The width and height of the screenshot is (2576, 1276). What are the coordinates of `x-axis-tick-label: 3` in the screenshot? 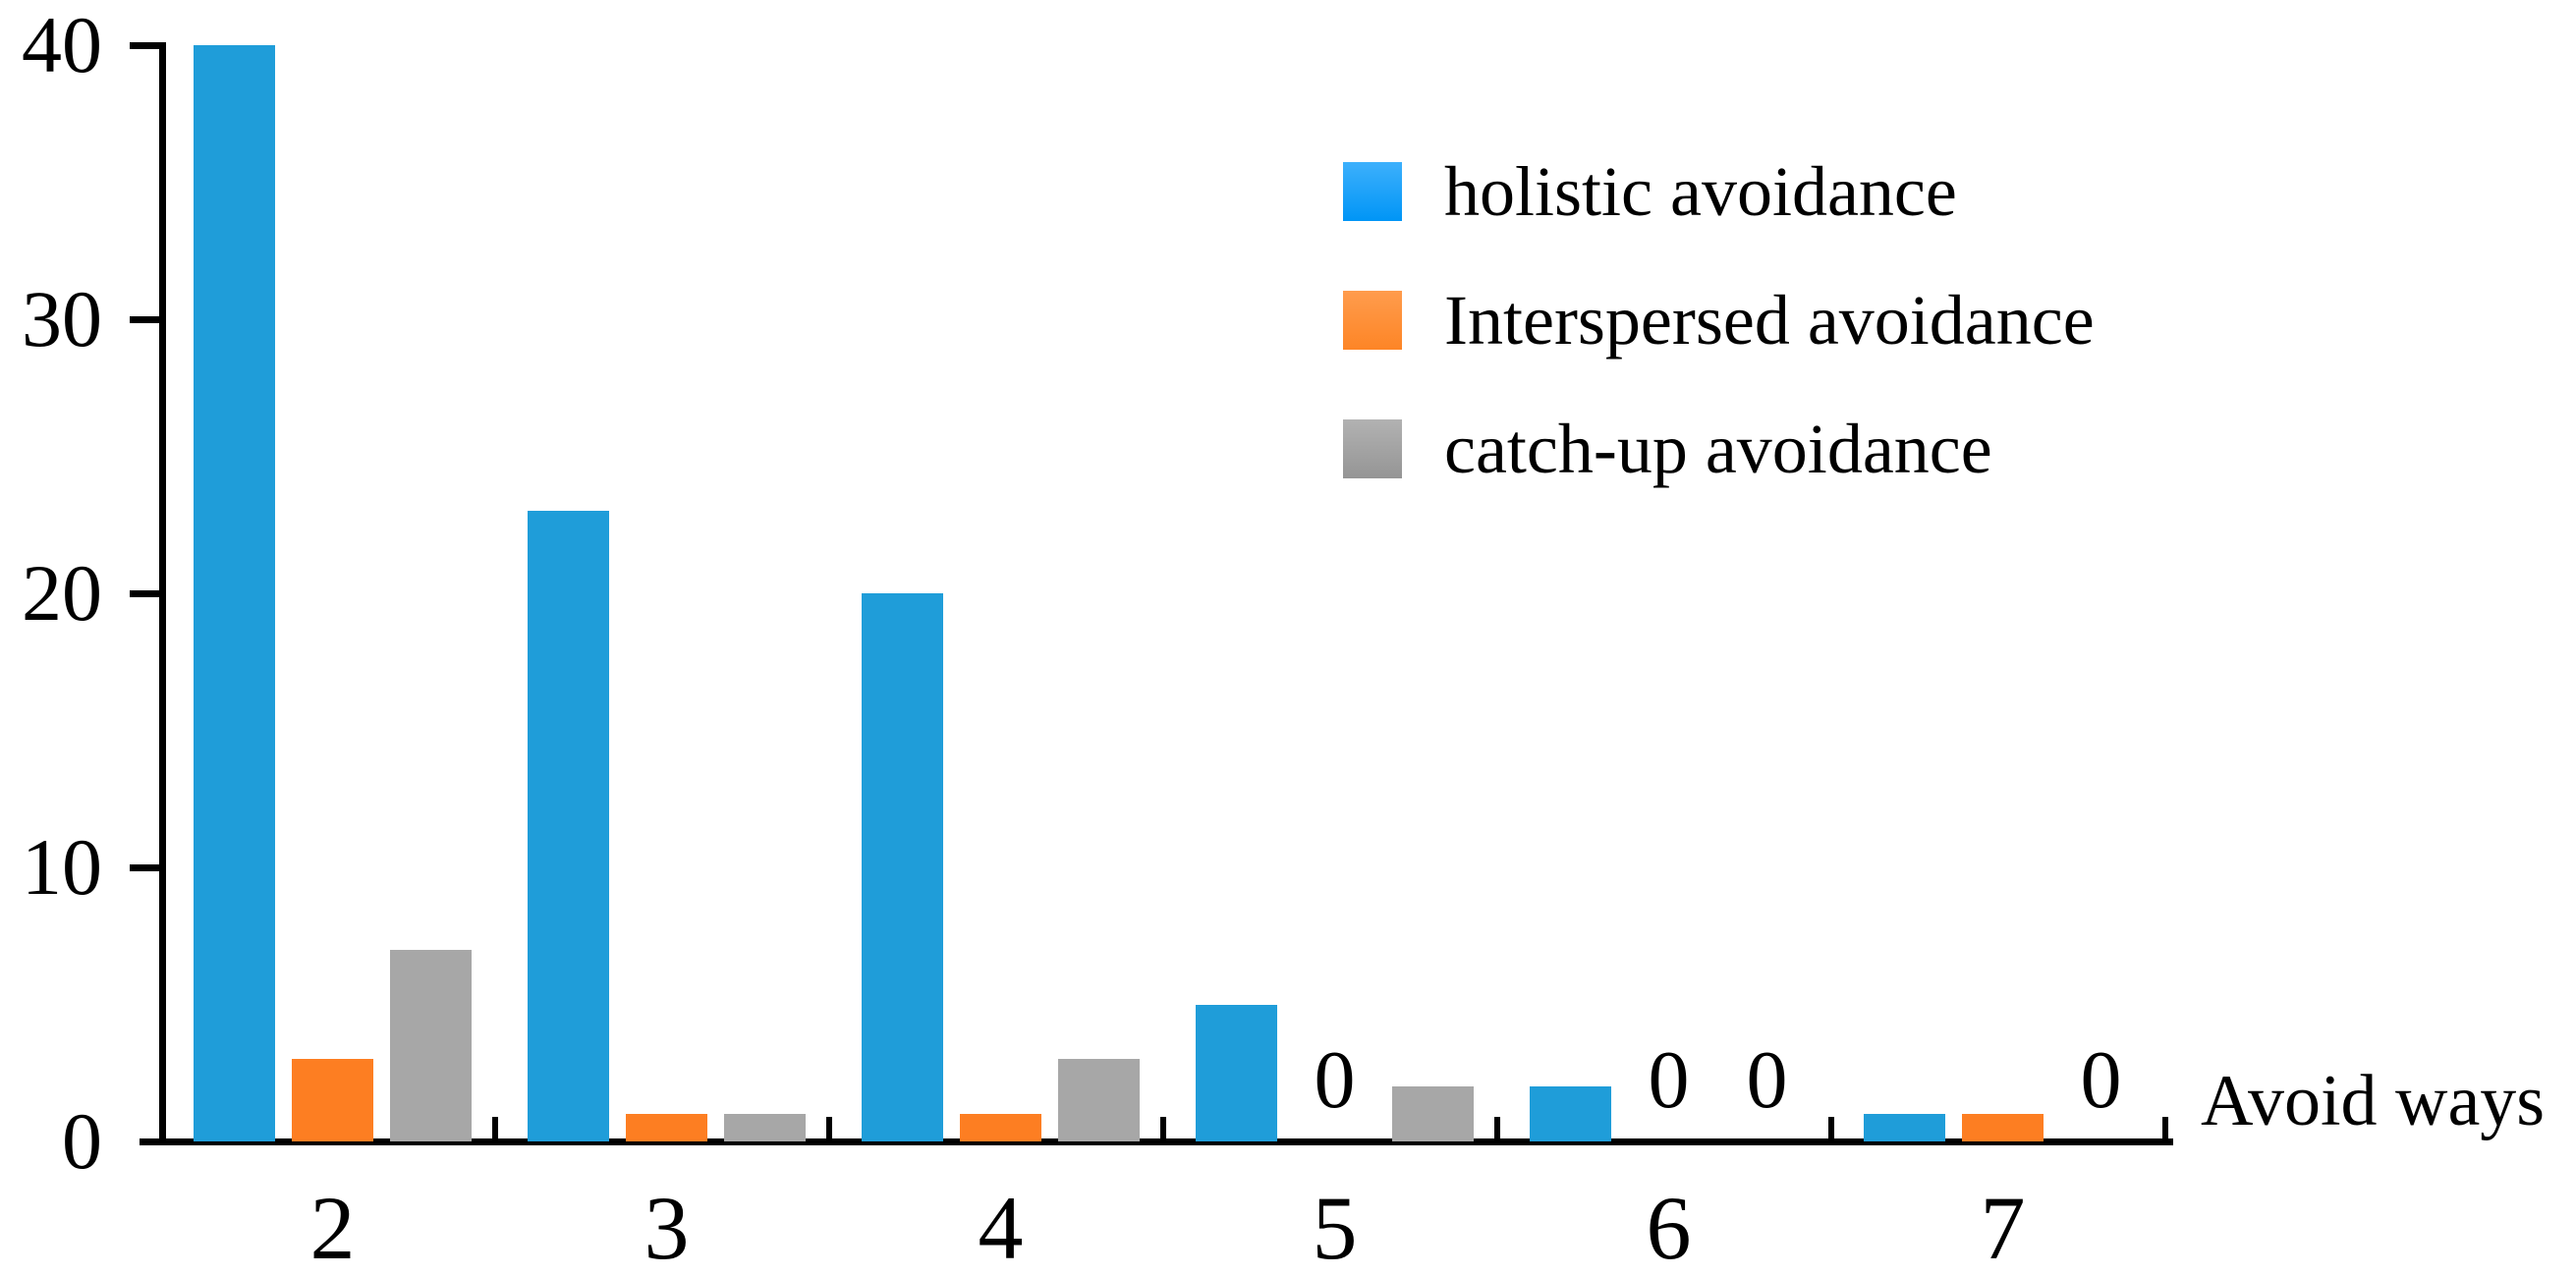 It's located at (667, 1227).